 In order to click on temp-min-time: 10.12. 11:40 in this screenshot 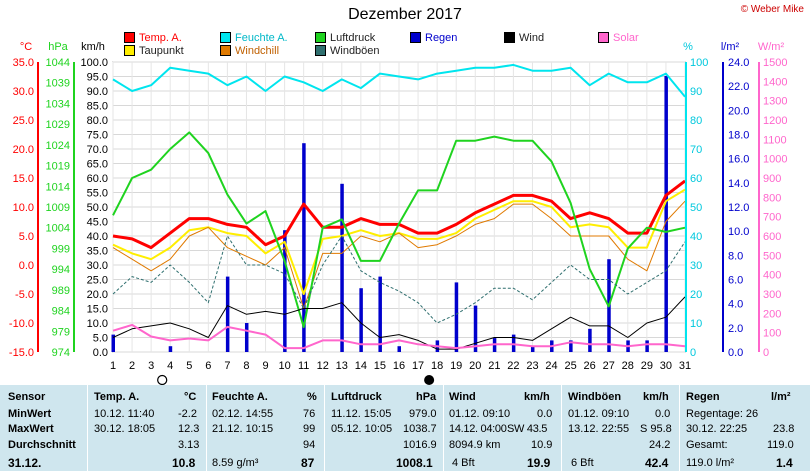, I will do `click(124, 414)`.